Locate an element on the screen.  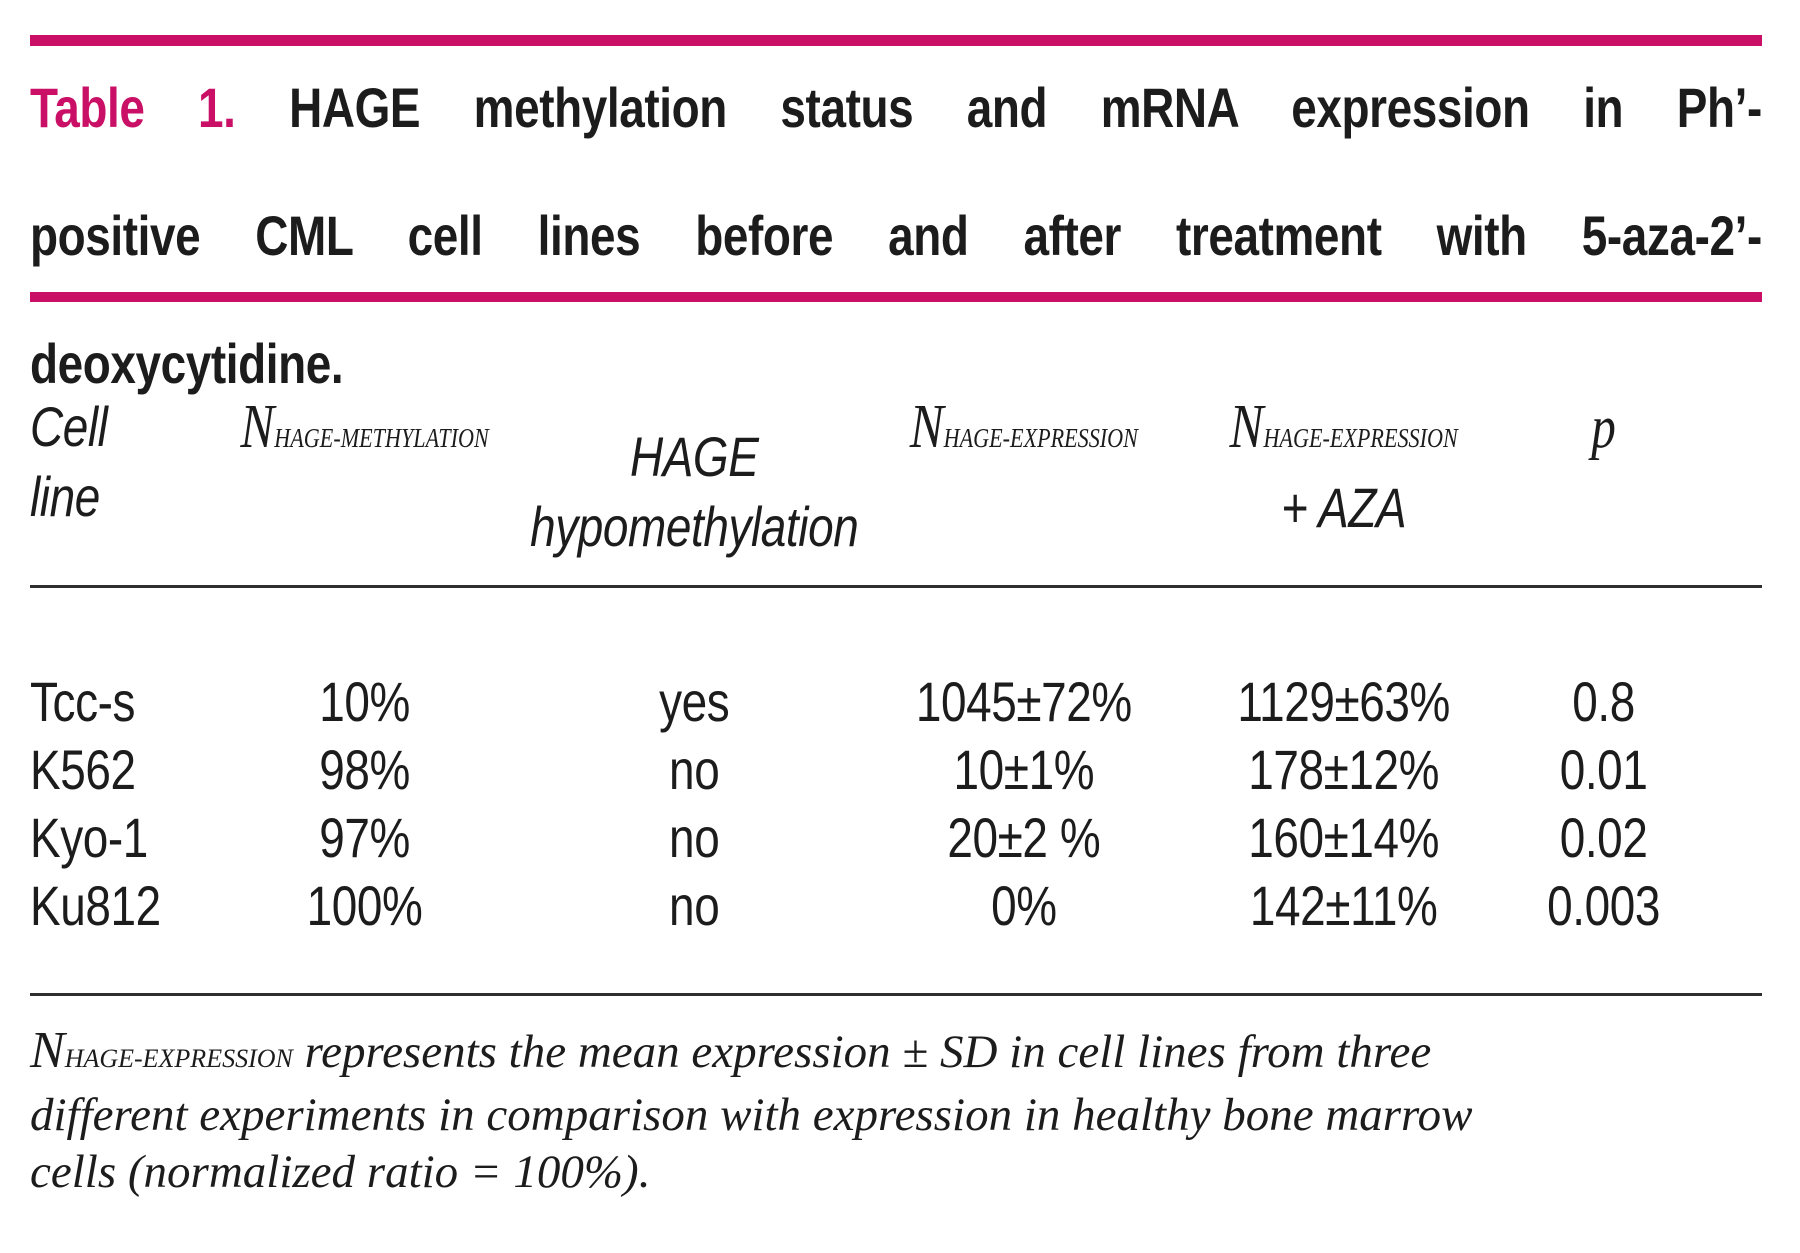
row2-hypomethylation: no is located at coordinates (694, 769).